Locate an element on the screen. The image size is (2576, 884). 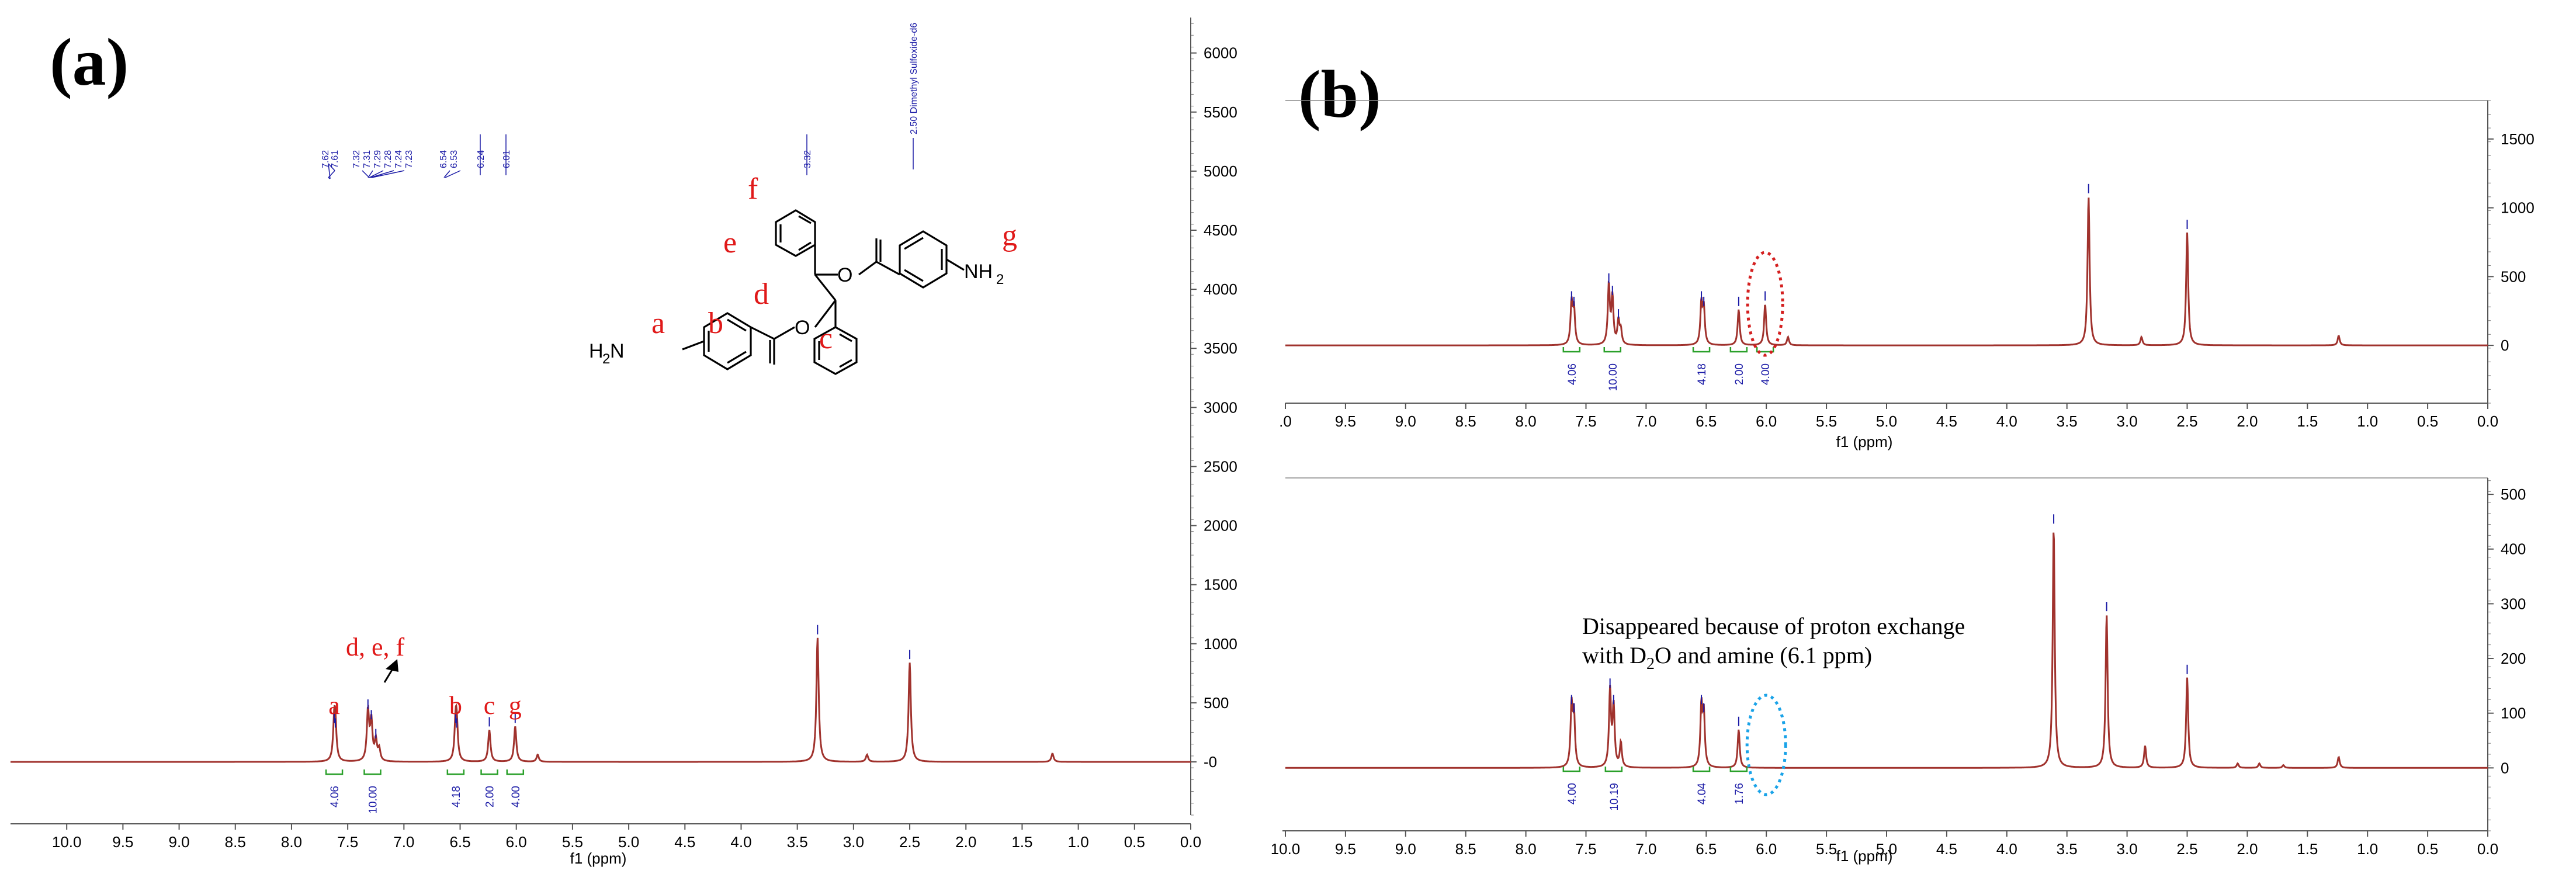
x-tick-label: 9.5 is located at coordinates (1345, 421).